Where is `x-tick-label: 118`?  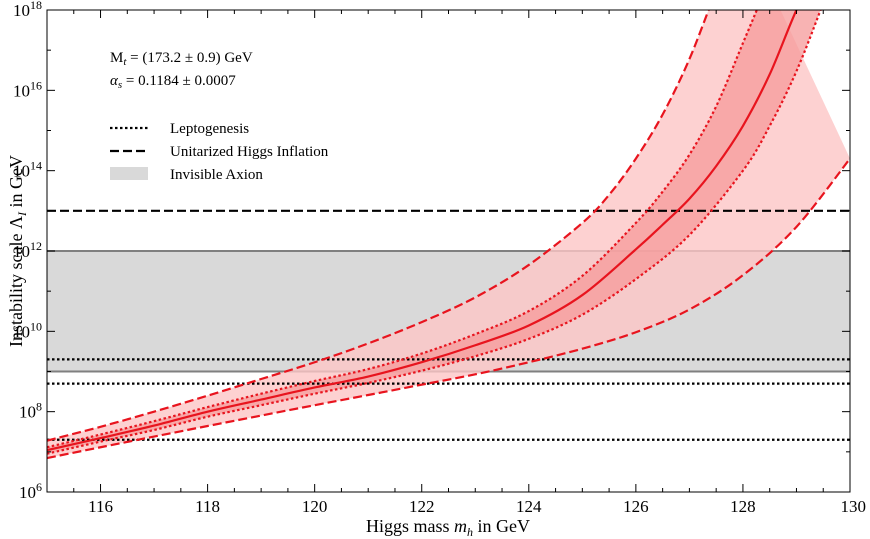 x-tick-label: 118 is located at coordinates (207, 506).